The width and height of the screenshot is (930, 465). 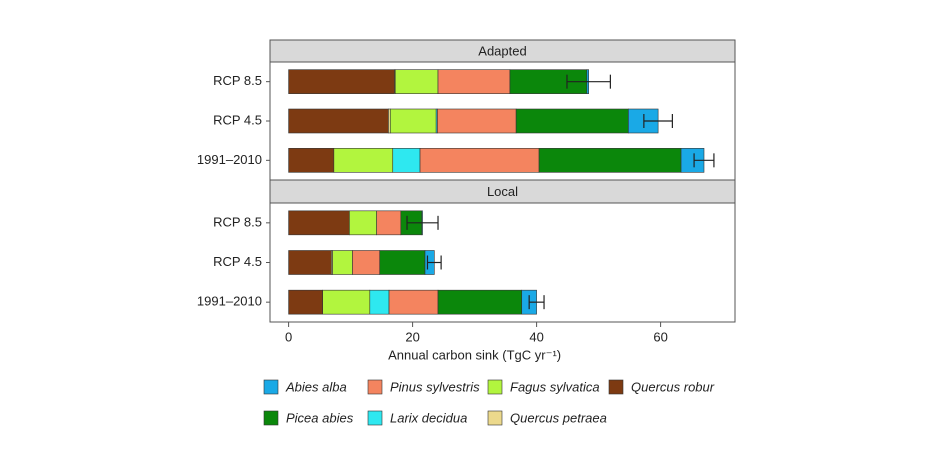 What do you see at coordinates (412, 336) in the screenshot?
I see `x-tick-label: 20` at bounding box center [412, 336].